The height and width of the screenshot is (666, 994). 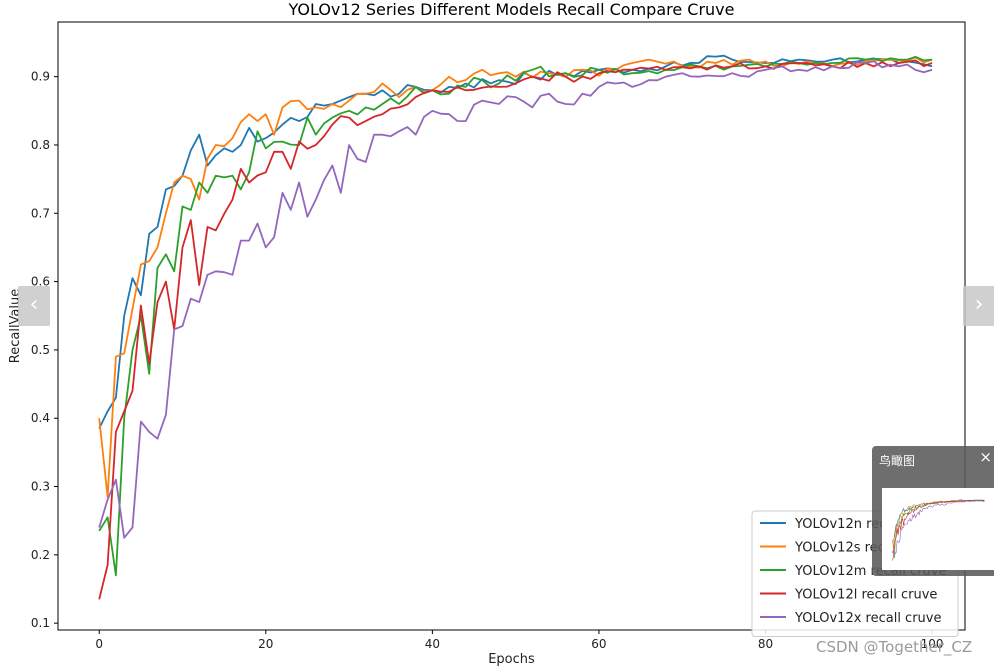 What do you see at coordinates (985, 457) in the screenshot?
I see `close-icon: ×` at bounding box center [985, 457].